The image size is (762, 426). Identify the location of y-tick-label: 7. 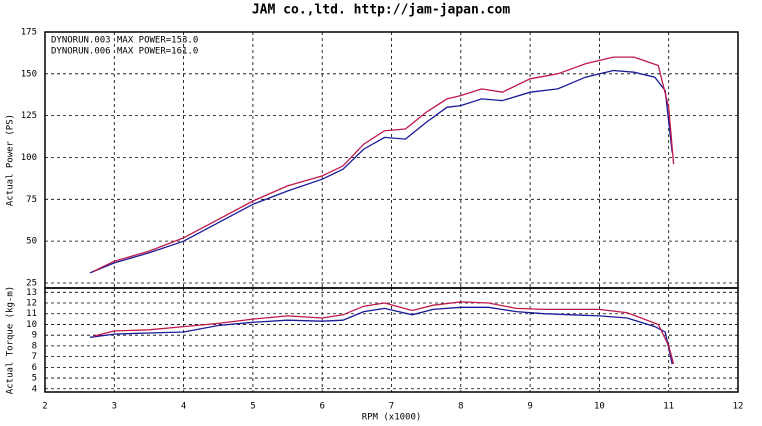
(34, 357).